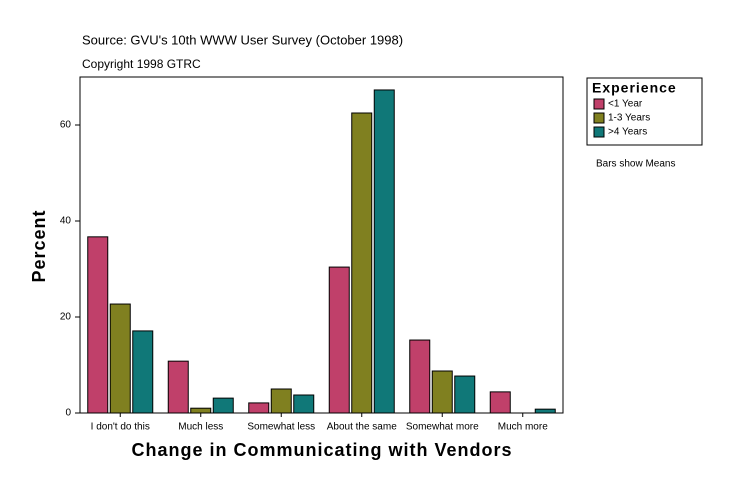 This screenshot has height=496, width=736. I want to click on y-tick-label: 0, so click(68, 413).